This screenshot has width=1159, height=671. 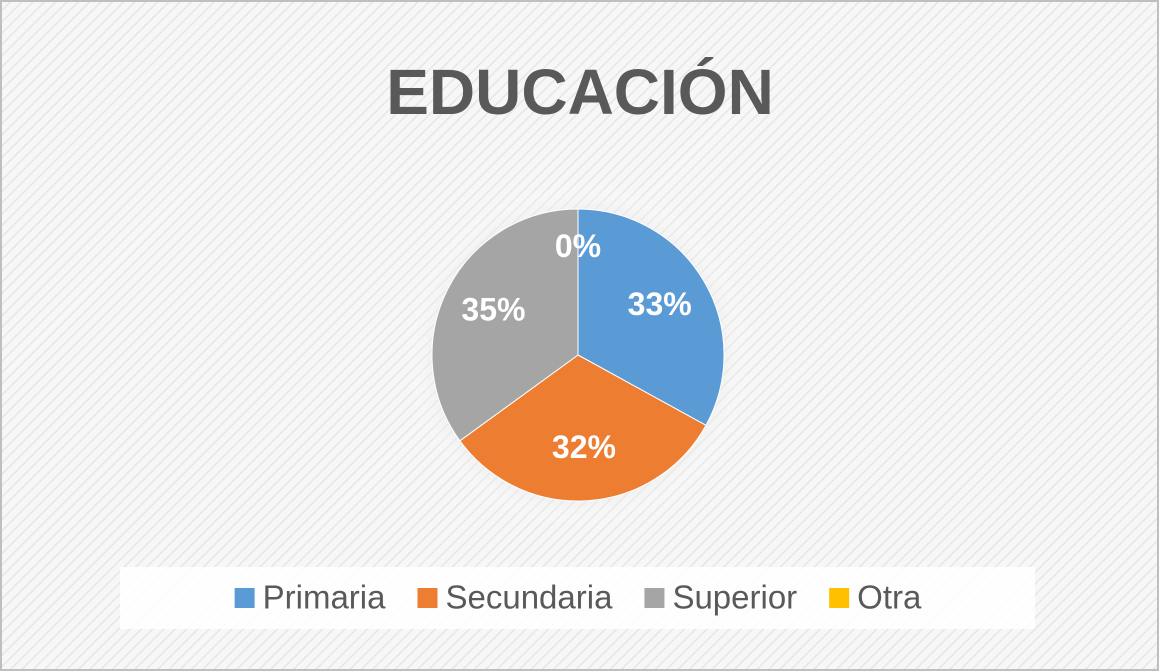 What do you see at coordinates (584, 447) in the screenshot?
I see `data-label: 32%` at bounding box center [584, 447].